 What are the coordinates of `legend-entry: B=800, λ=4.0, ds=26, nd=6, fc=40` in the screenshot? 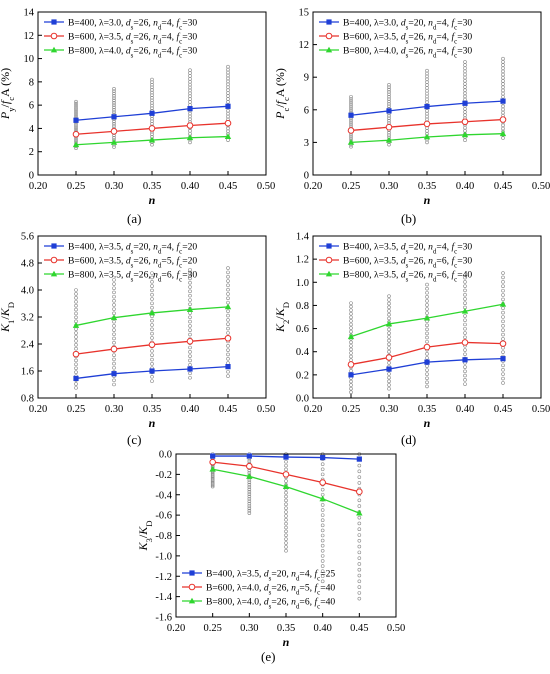 It's located at (270, 604).